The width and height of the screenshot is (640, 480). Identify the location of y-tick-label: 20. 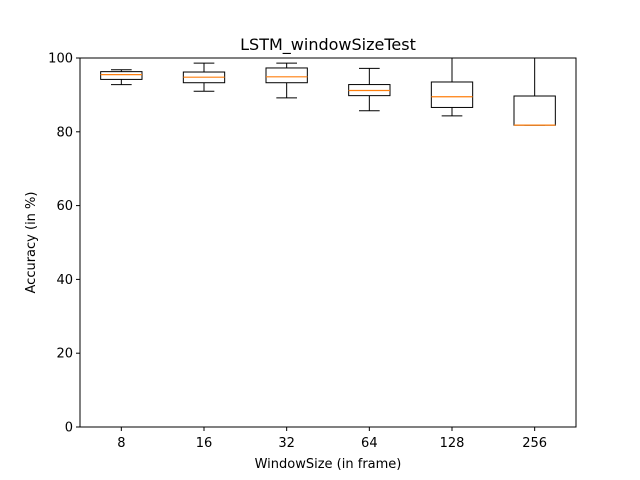
(64, 354).